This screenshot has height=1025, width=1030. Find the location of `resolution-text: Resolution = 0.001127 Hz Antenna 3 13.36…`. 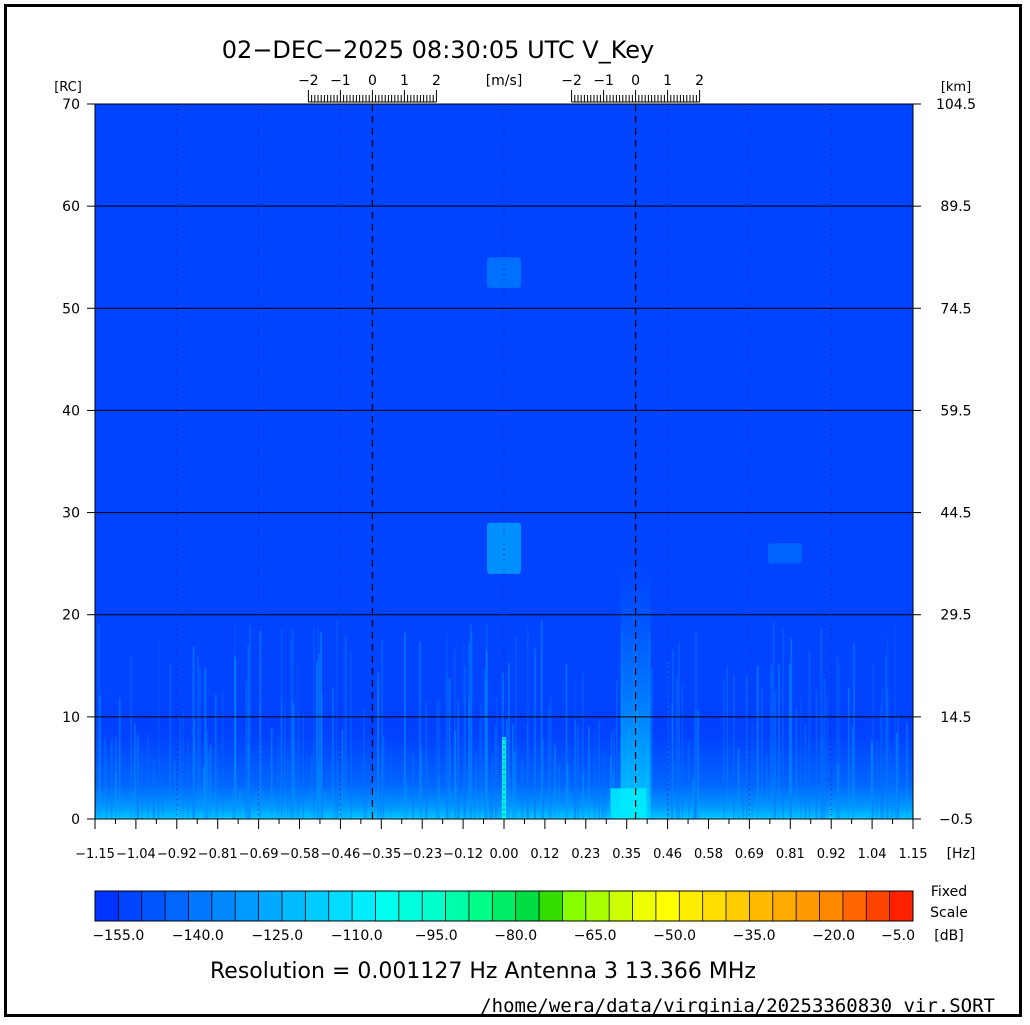

resolution-text: Resolution = 0.001127 Hz Antenna 3 13.36… is located at coordinates (483, 971).